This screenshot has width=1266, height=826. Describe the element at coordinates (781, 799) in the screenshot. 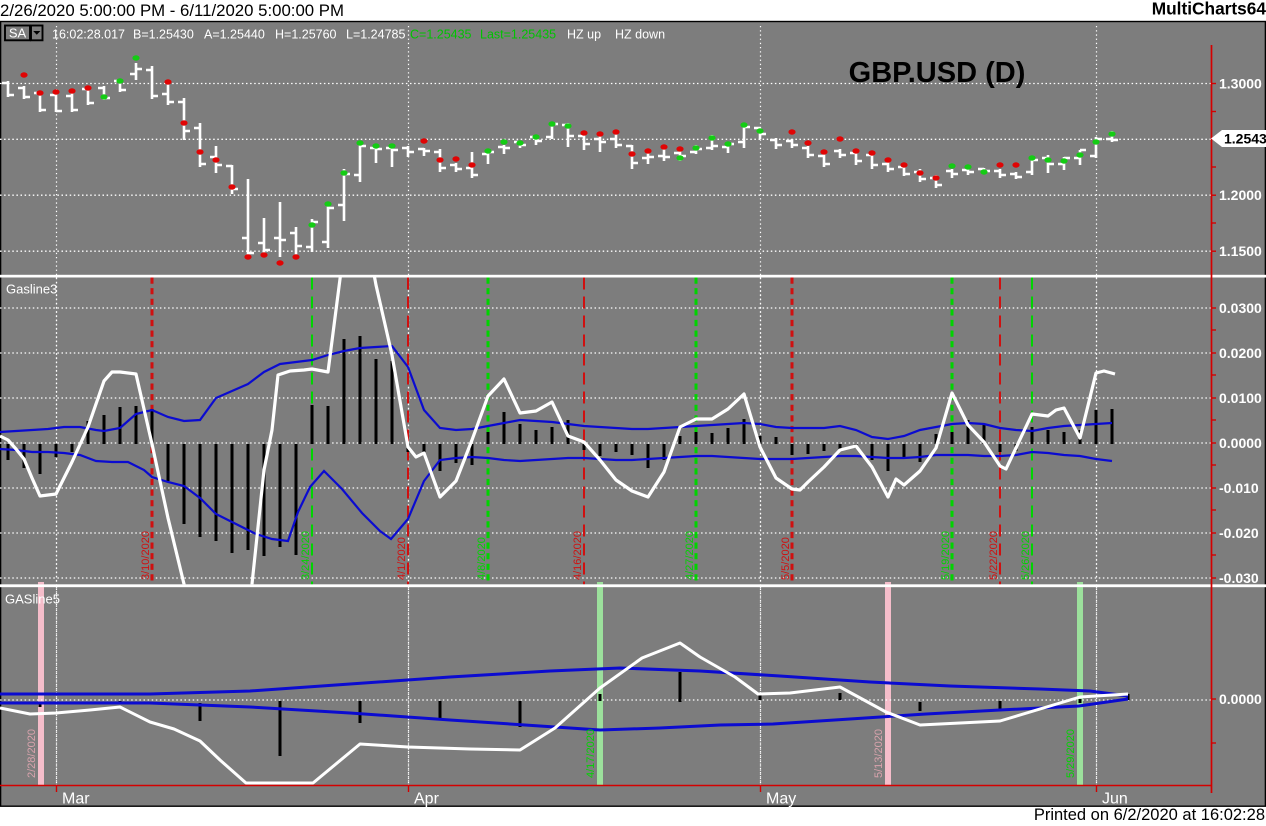

I see `svg-text: May` at that location.